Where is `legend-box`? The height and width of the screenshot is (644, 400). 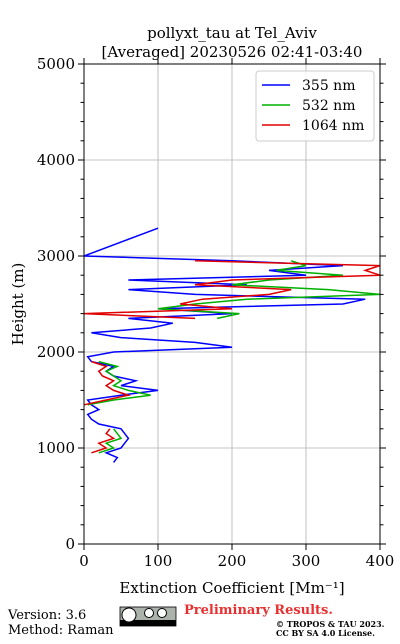 legend-box is located at coordinates (315, 106).